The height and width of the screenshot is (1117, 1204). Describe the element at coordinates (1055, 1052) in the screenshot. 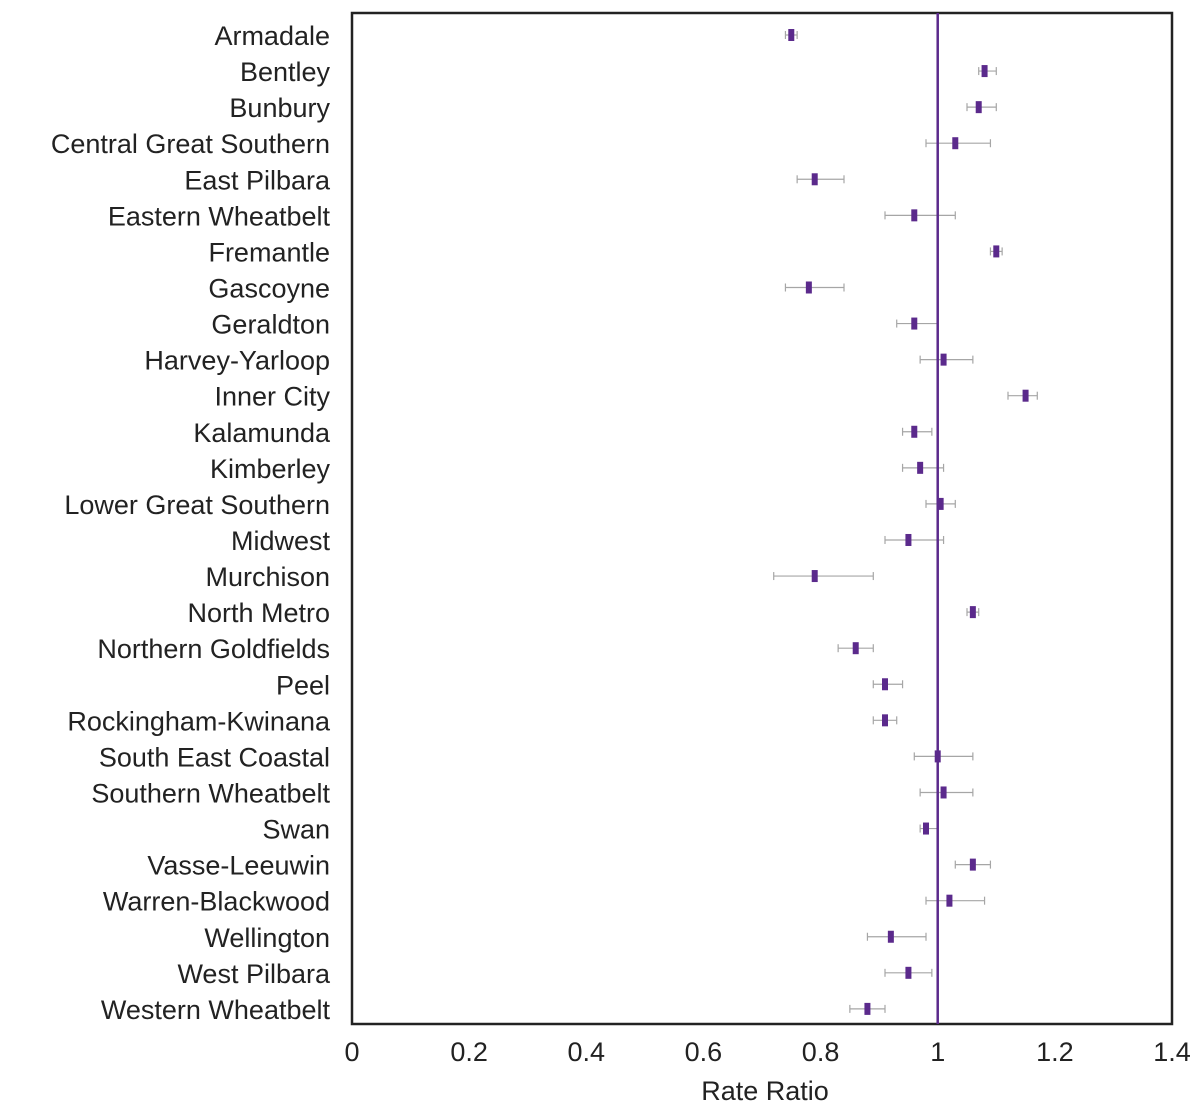

I see `x-tick-label: 1.2` at that location.